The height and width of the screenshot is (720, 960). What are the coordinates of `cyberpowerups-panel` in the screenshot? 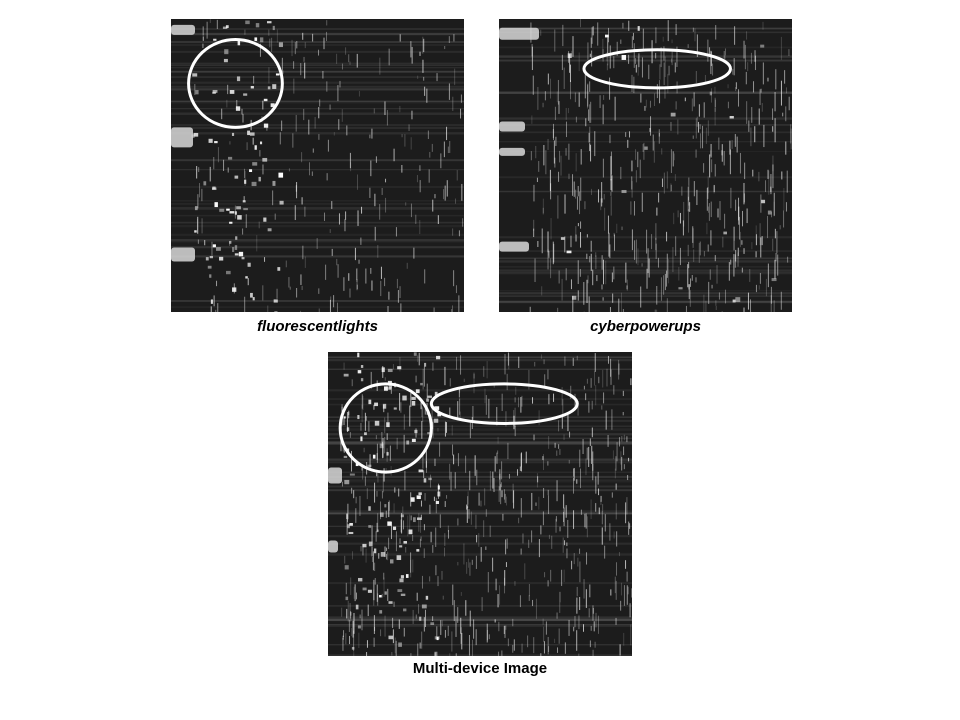 It's located at (645, 165).